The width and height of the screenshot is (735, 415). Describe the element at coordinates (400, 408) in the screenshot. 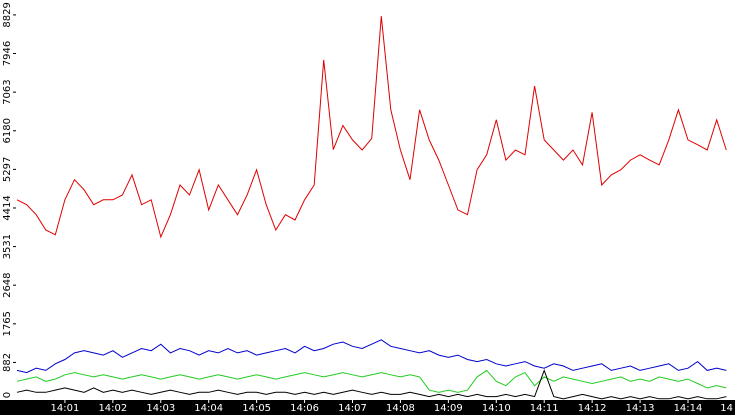

I see `x-tick-label: 14:08` at that location.